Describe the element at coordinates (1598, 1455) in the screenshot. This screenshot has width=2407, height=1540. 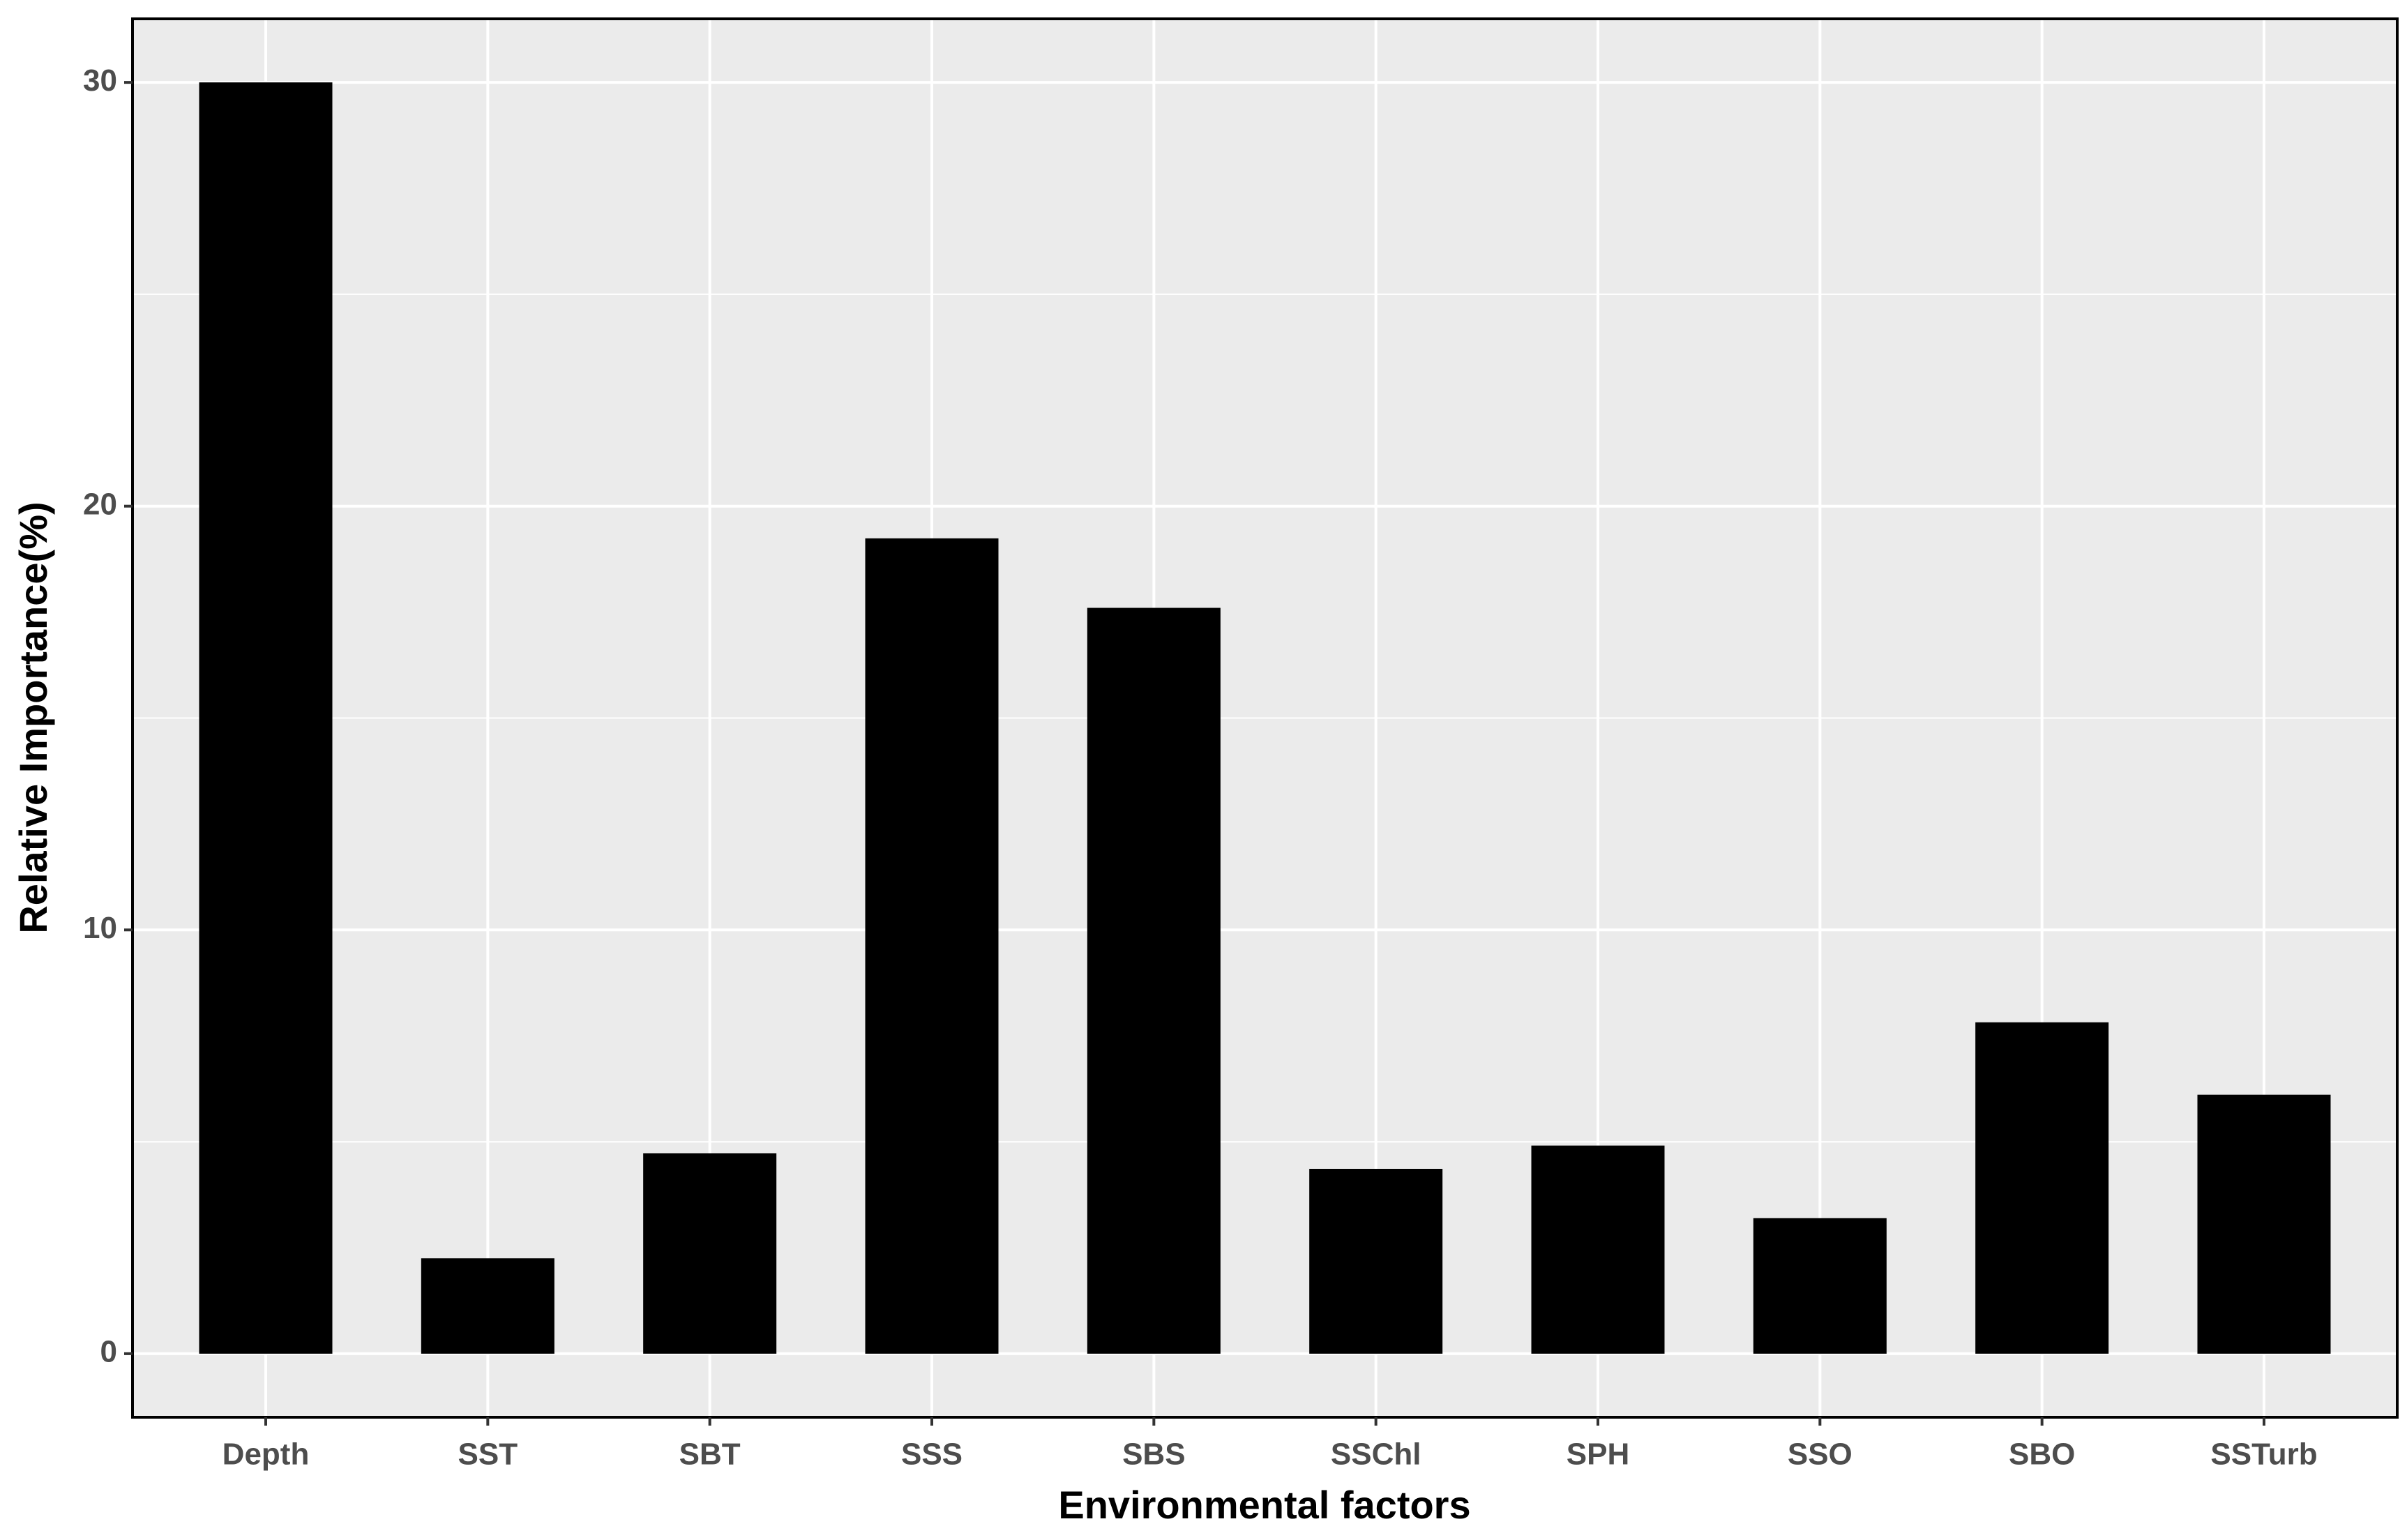
I see `x-tick-label: SPH` at that location.